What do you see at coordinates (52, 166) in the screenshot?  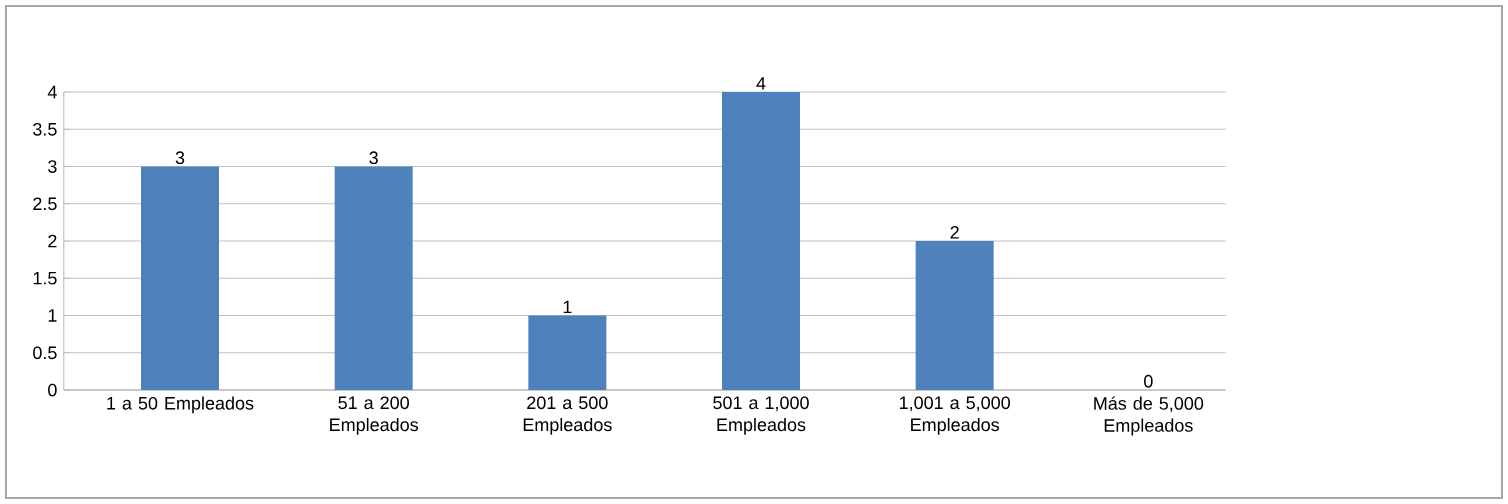 I see `y-tick-label: 3` at bounding box center [52, 166].